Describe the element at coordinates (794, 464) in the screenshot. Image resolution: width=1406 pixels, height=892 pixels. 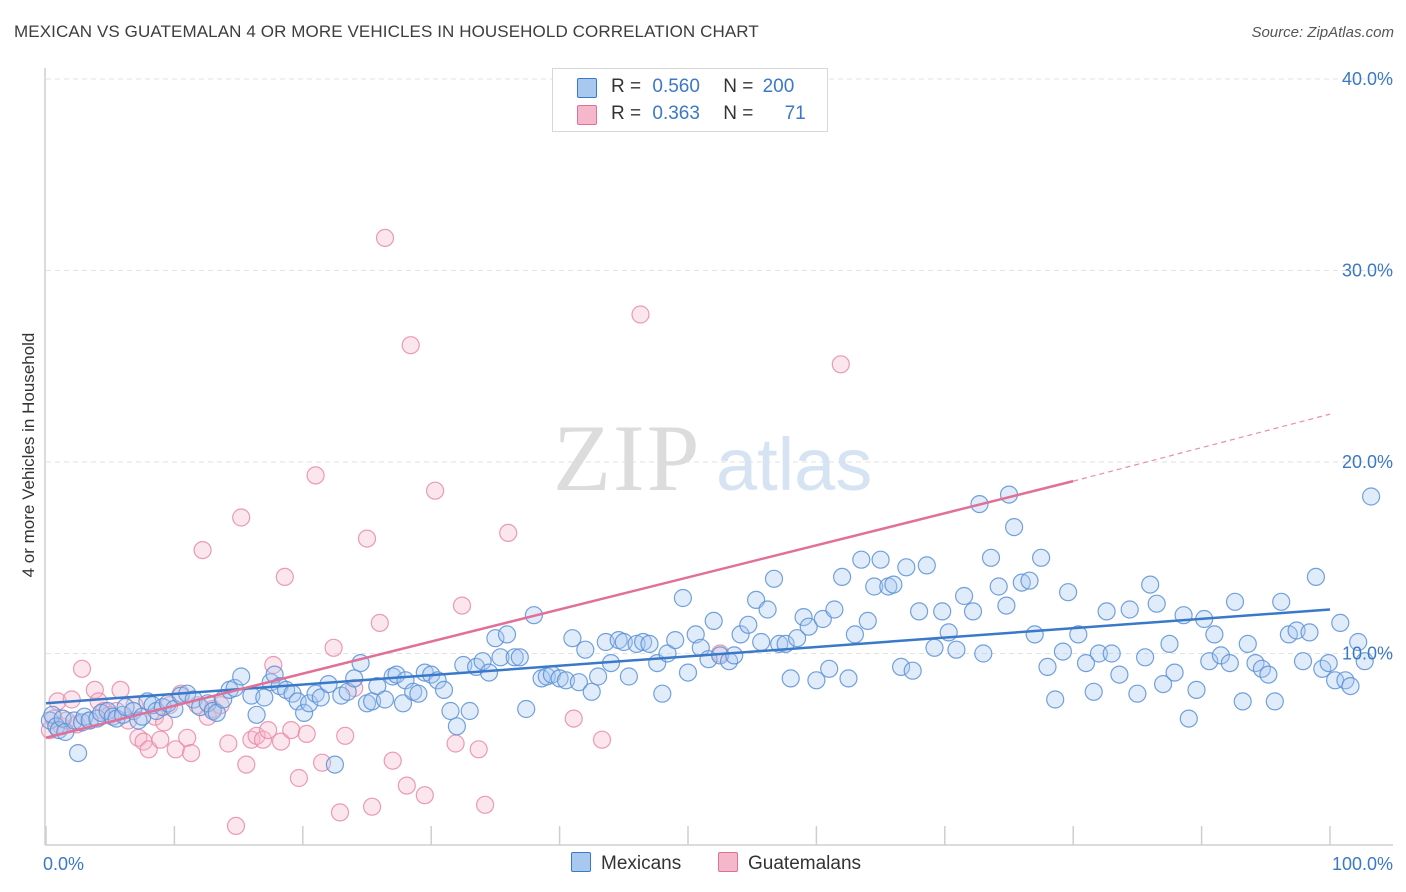
I see `watermark-atlas: atlas` at that location.